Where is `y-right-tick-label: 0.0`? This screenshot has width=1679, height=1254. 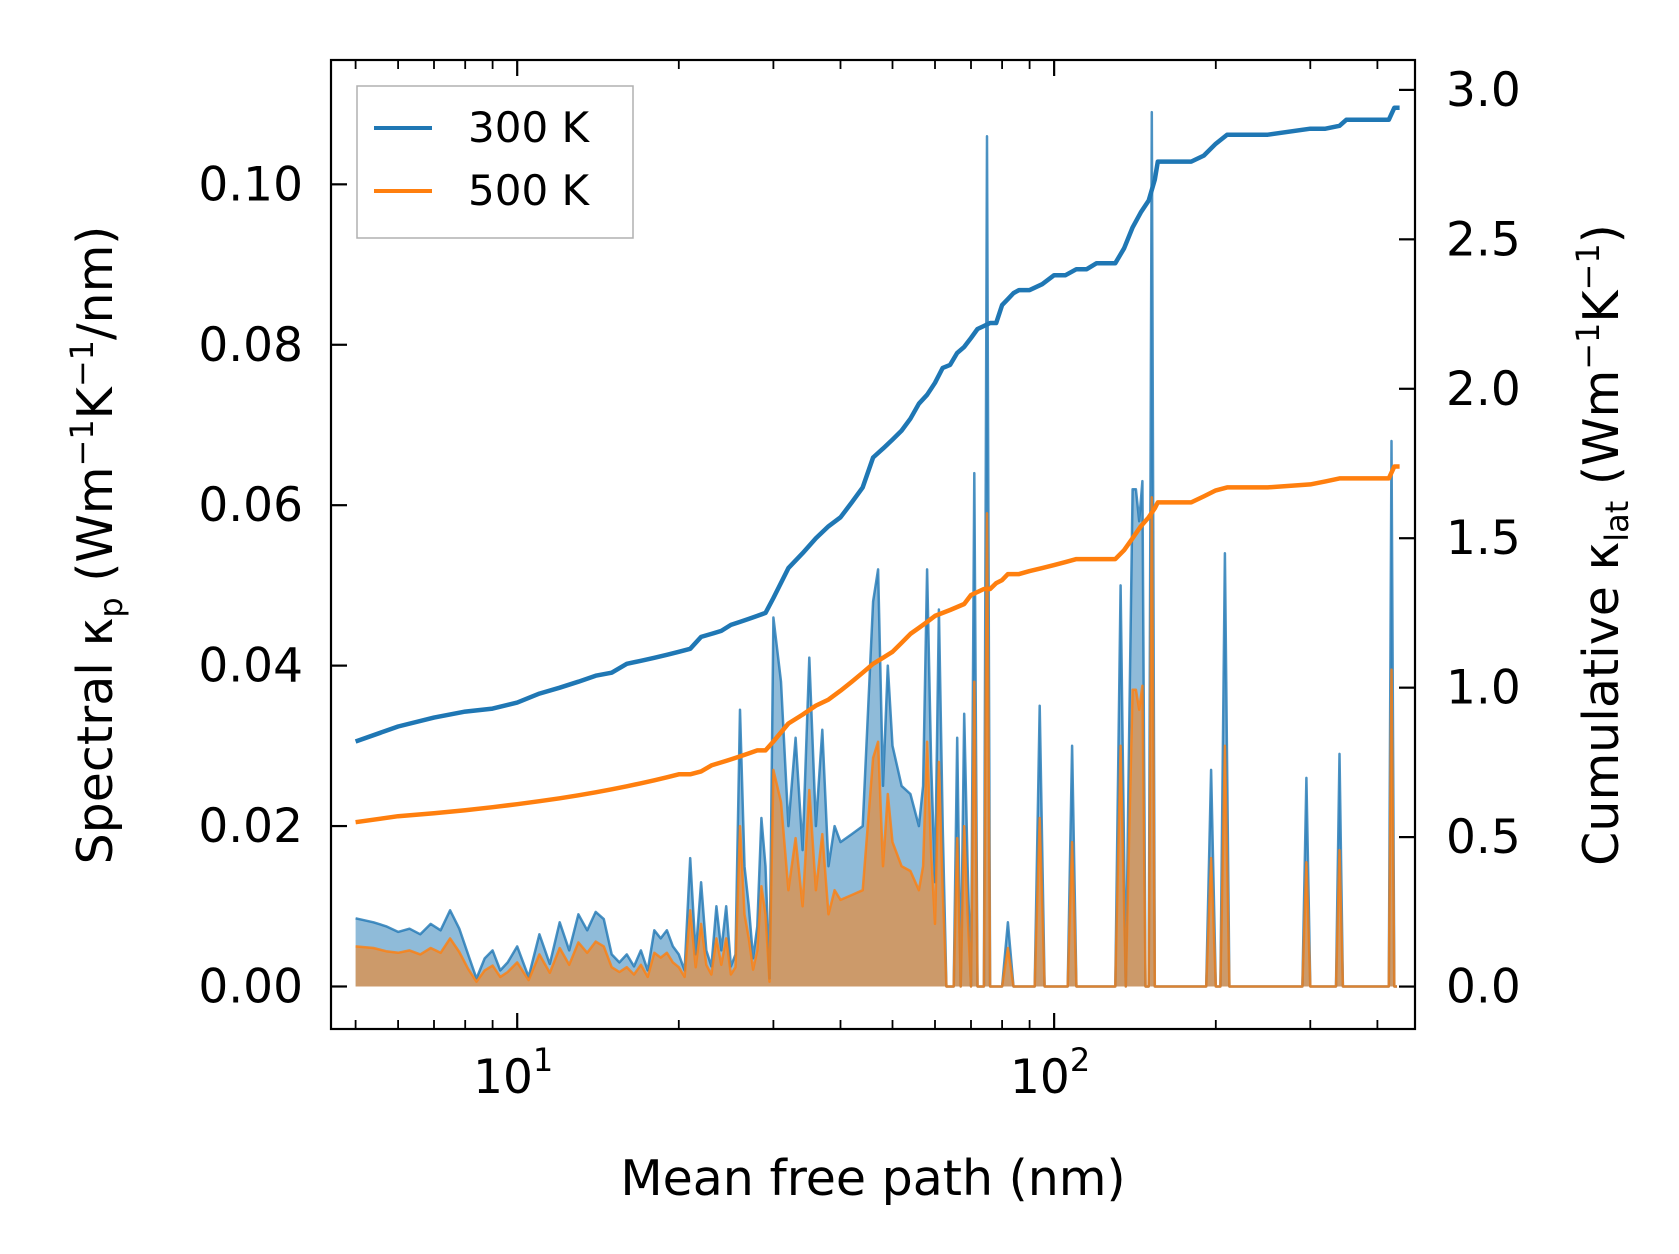
y-right-tick-label: 0.0 is located at coordinates (1483, 987).